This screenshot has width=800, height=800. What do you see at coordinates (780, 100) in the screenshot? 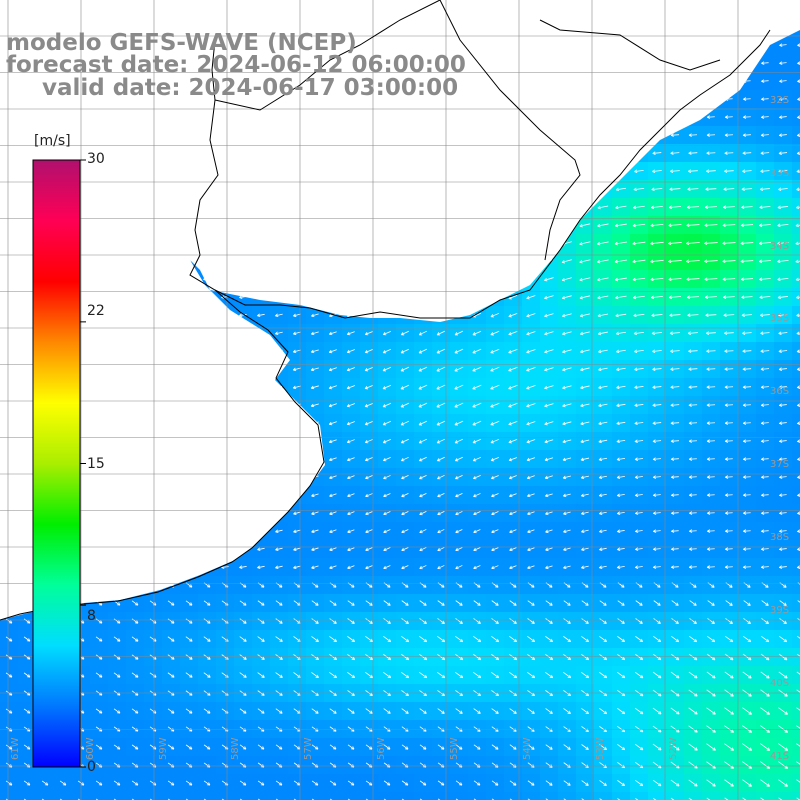
I see `lat-label: 32S` at bounding box center [780, 100].